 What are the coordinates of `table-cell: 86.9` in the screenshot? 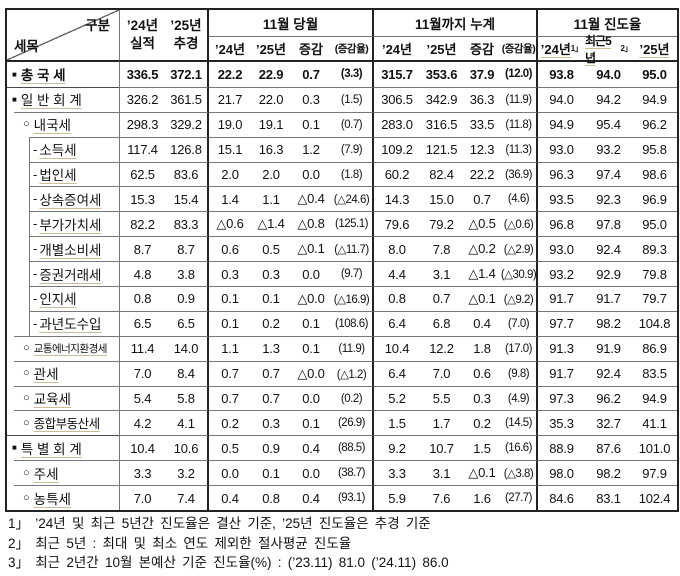 It's located at (654, 348).